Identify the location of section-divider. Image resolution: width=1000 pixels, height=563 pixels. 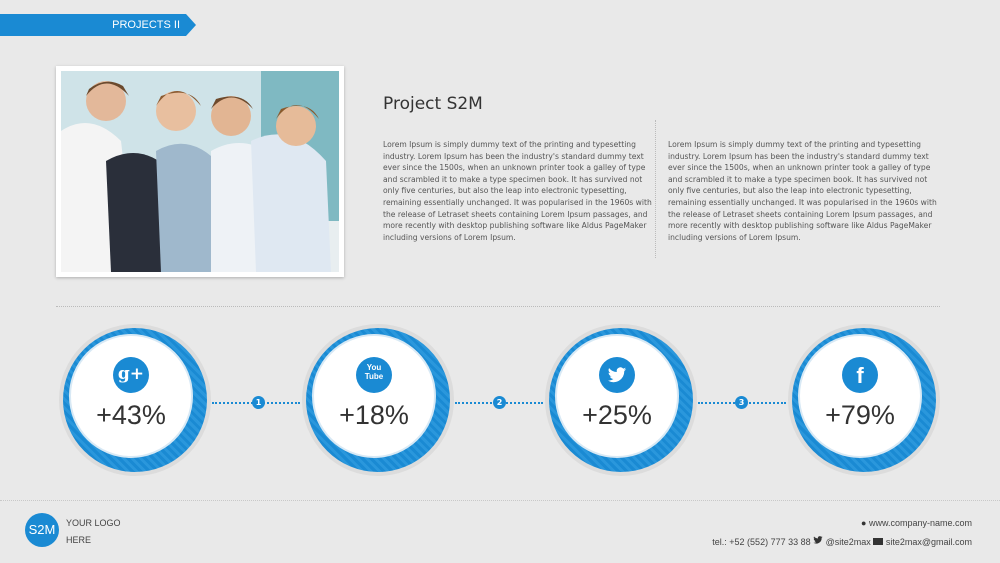
(498, 306).